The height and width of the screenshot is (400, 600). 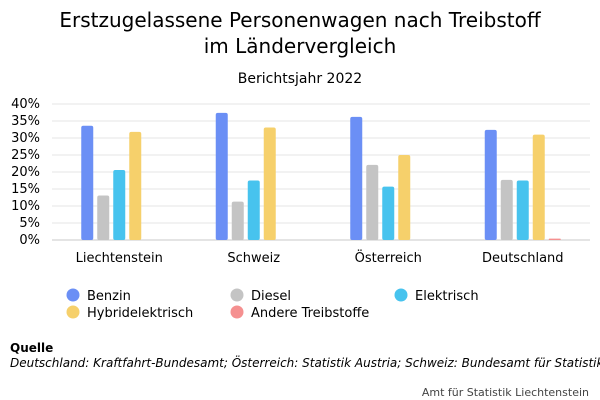 I want to click on legend-item-andere-treibstoffe: Andere Treibstoffe, so click(x=300, y=313).